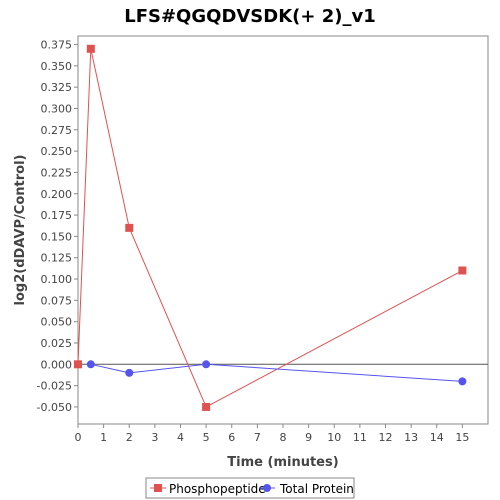 The height and width of the screenshot is (500, 500). Describe the element at coordinates (231, 437) in the screenshot. I see `x-tick-label: 6` at that location.